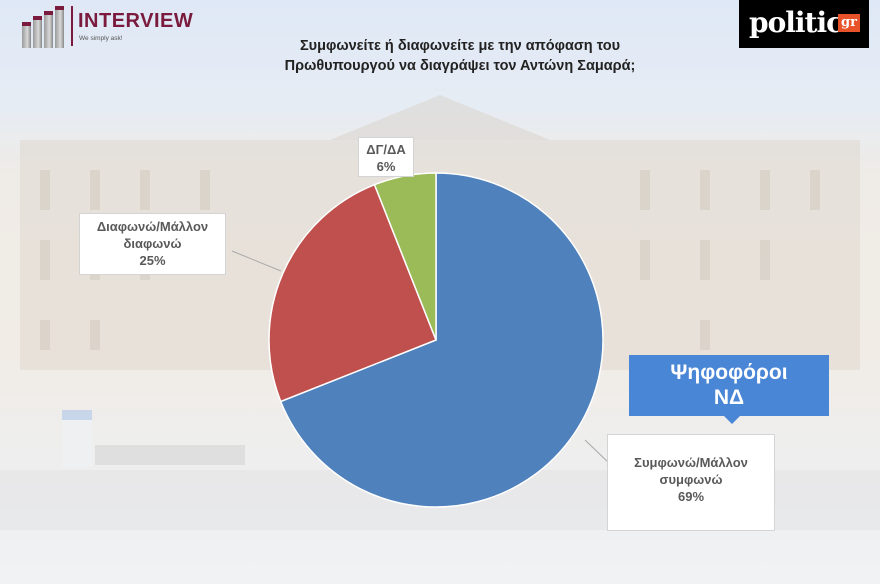  I want to click on interview-logo: INTERVIEW We simply ask!, so click(118, 28).